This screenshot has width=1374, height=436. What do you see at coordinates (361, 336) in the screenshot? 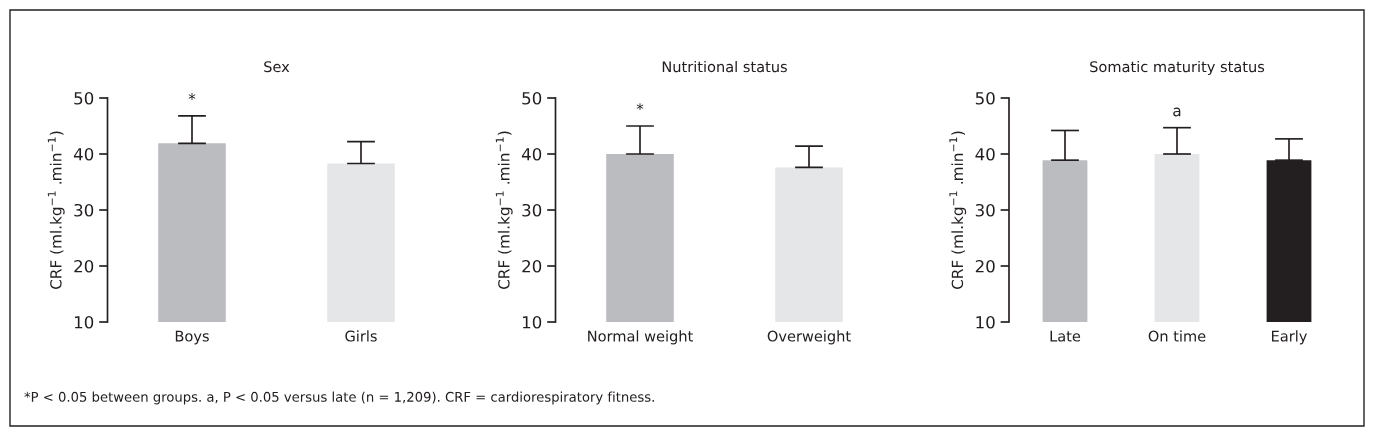
I see `x-tick-label: Girls` at bounding box center [361, 336].